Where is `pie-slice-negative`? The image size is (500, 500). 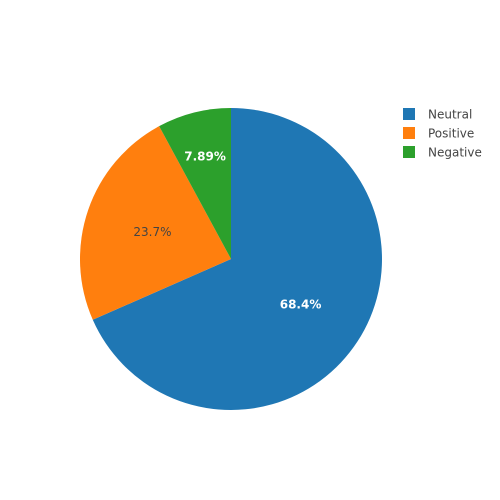 pie-slice-negative is located at coordinates (195, 183).